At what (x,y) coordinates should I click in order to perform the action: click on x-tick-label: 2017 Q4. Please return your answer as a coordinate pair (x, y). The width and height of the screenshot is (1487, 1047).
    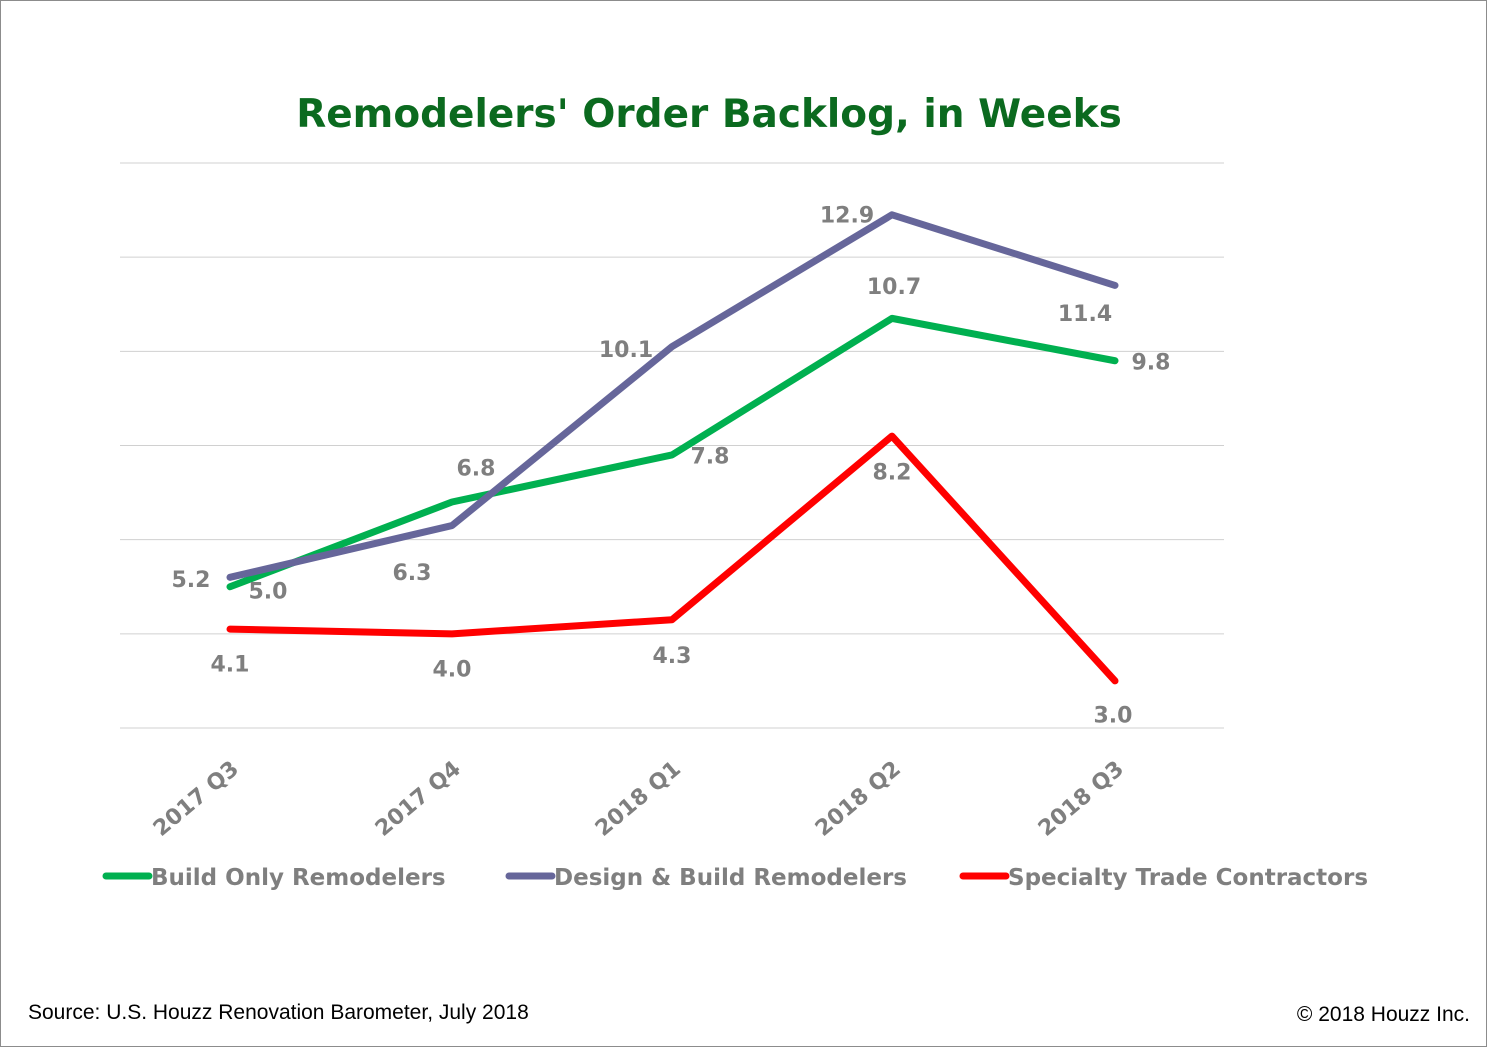
    Looking at the image, I should click on (418, 798).